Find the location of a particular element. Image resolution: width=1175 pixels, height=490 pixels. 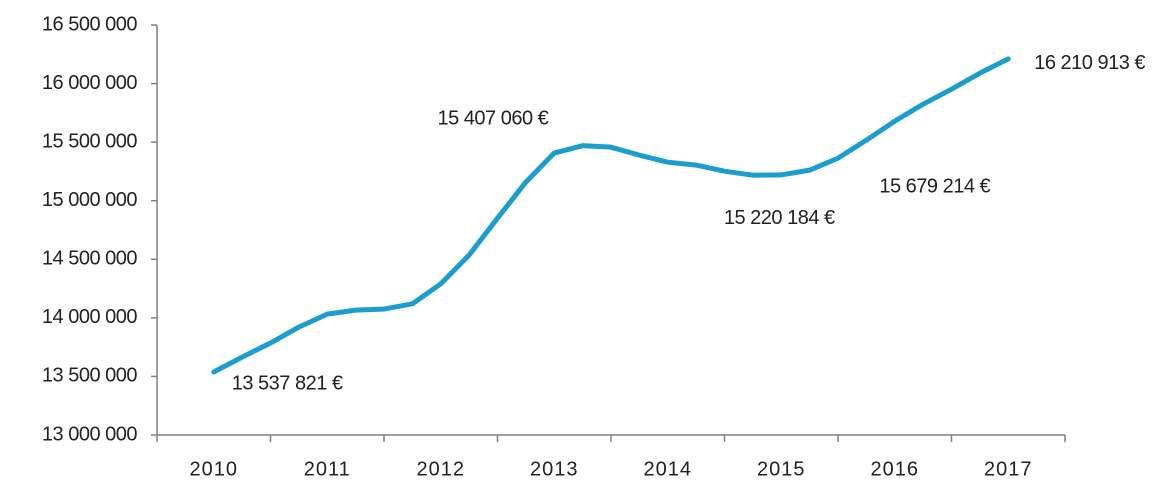

x-tick-label: 2015 is located at coordinates (781, 469).